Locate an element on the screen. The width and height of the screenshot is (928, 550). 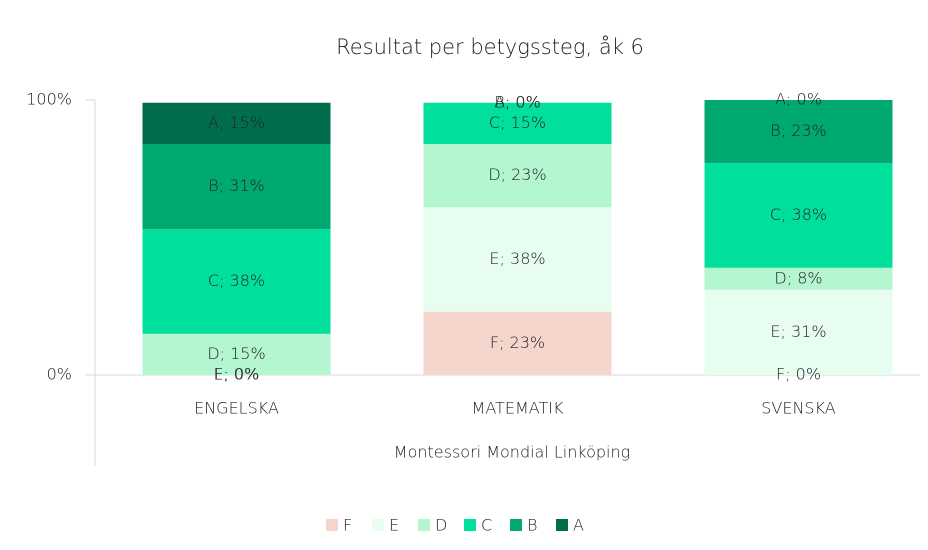
data-label: B; 23% is located at coordinates (798, 130).